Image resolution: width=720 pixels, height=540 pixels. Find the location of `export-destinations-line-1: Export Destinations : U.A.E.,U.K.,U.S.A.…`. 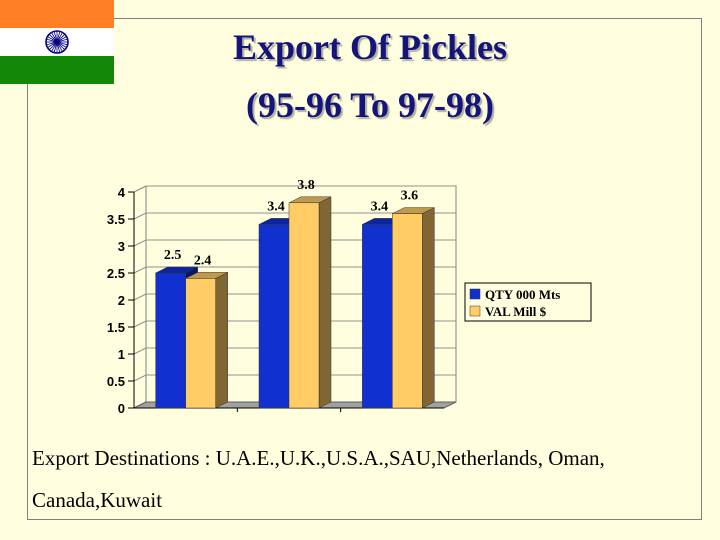

export-destinations-line-1: Export Destinations : U.A.E.,U.K.,U.S.A.… is located at coordinates (318, 458).